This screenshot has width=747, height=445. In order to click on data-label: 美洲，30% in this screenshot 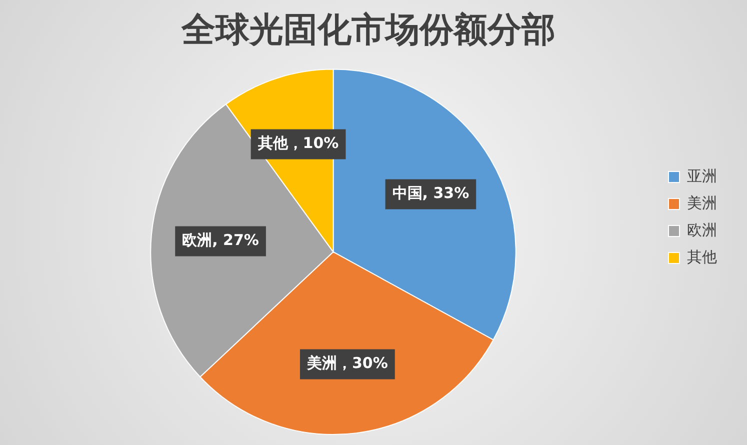, I will do `click(347, 363)`.